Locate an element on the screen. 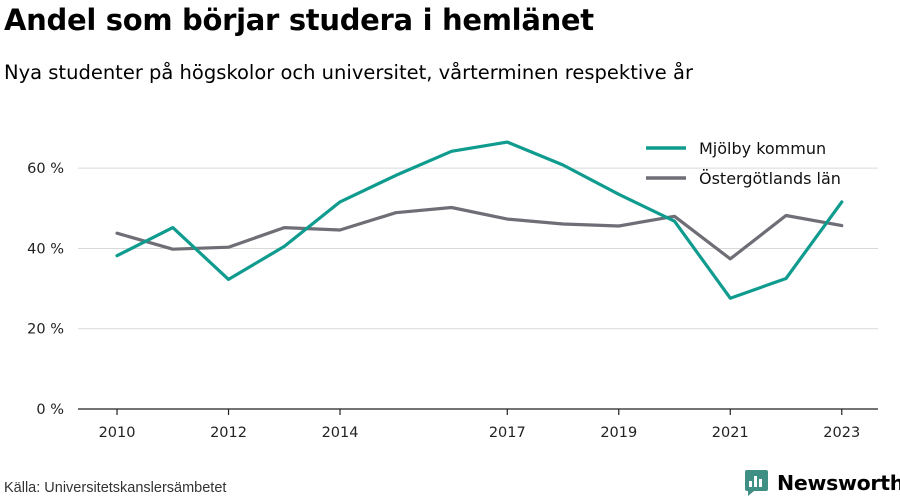  y-tick-label: 60 % is located at coordinates (45, 169).